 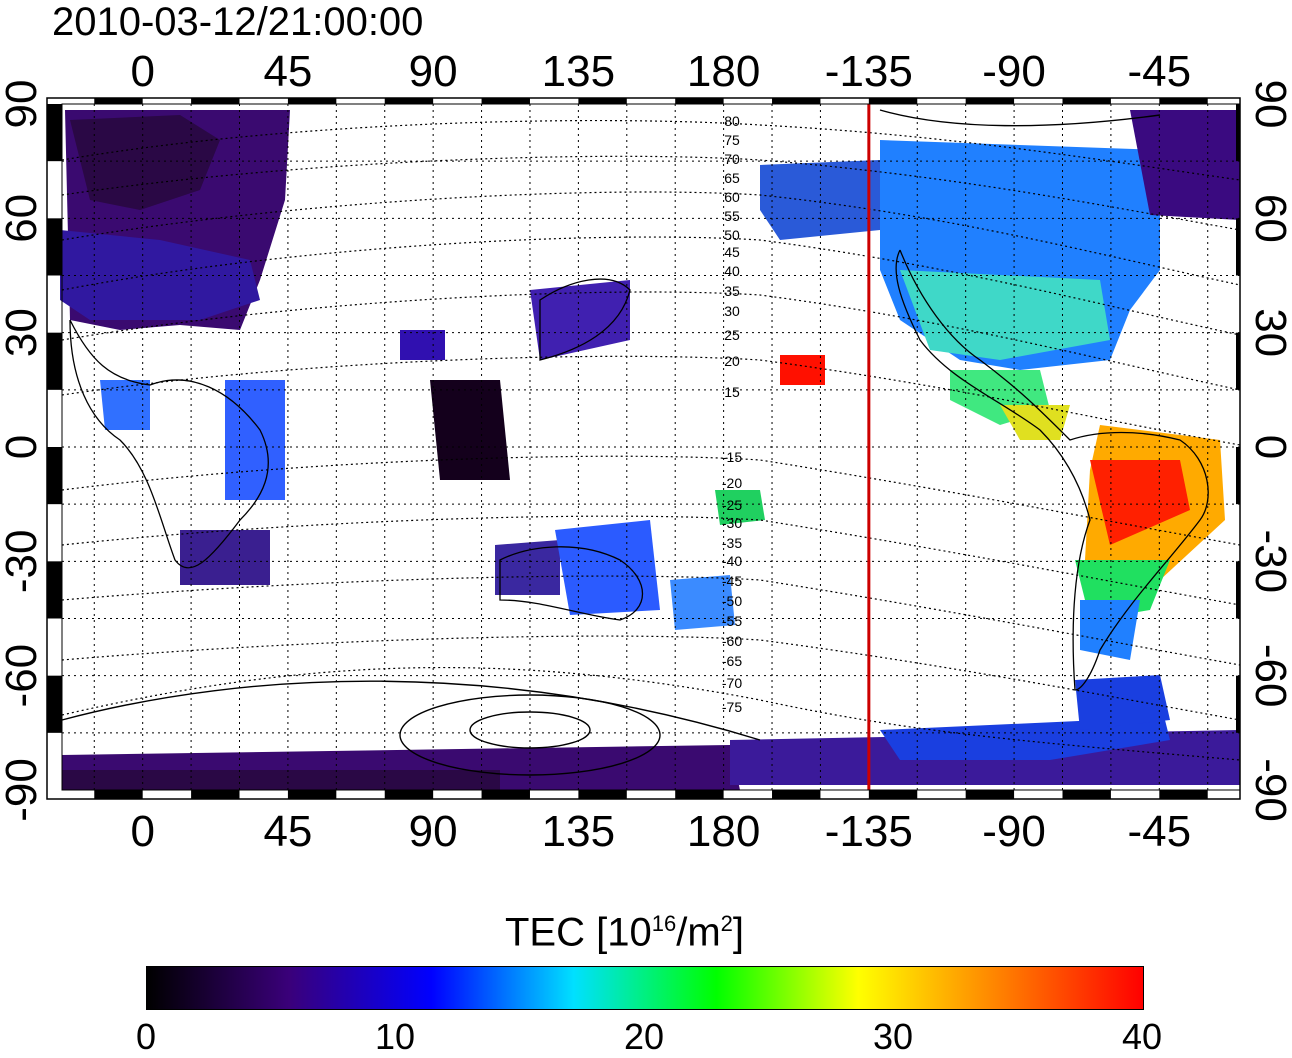 What do you see at coordinates (1269, 332) in the screenshot?
I see `lat-tick-label-right: 30` at bounding box center [1269, 332].